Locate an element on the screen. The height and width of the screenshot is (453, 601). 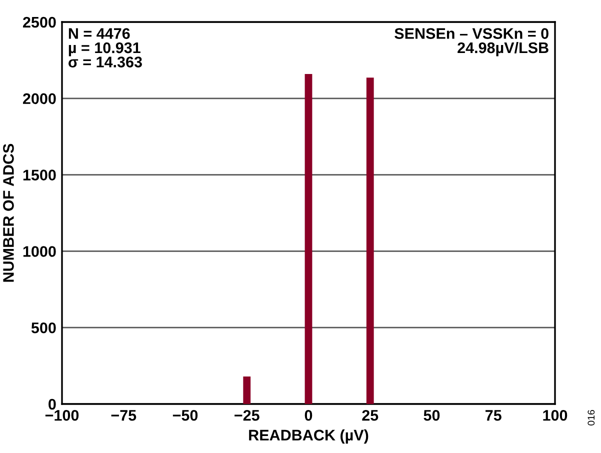
x-tick-label: 100 is located at coordinates (555, 415).